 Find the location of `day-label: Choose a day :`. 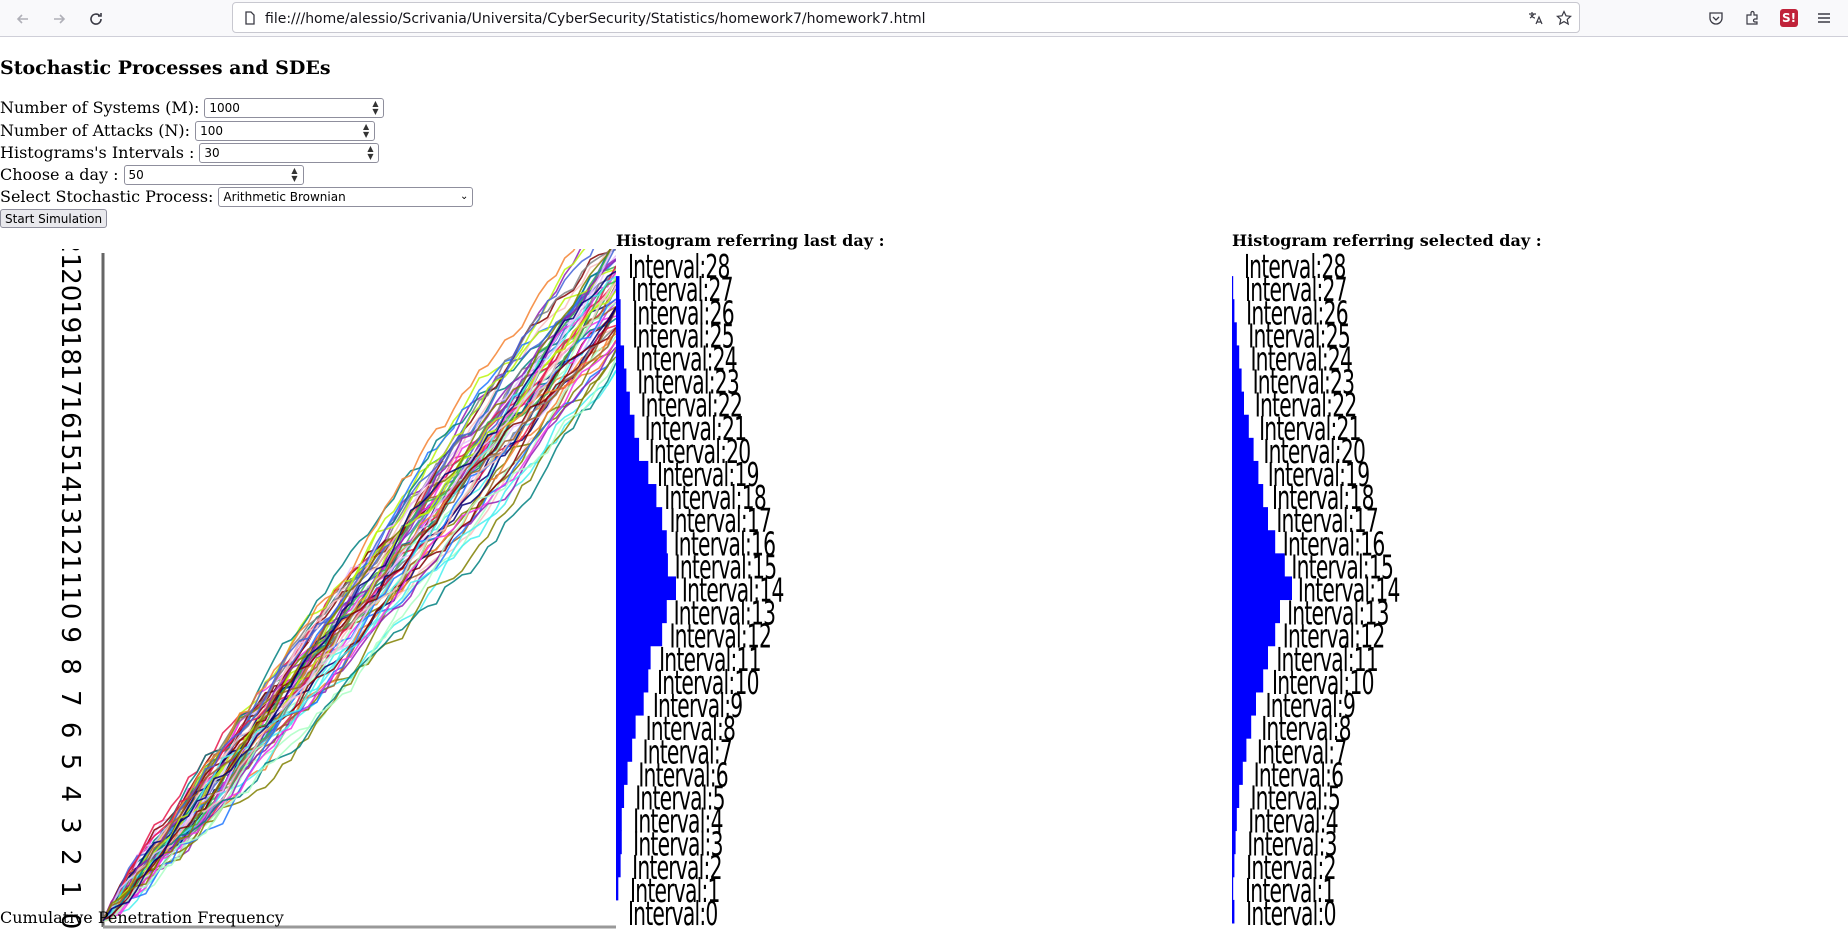

day-label: Choose a day : is located at coordinates (59, 174).